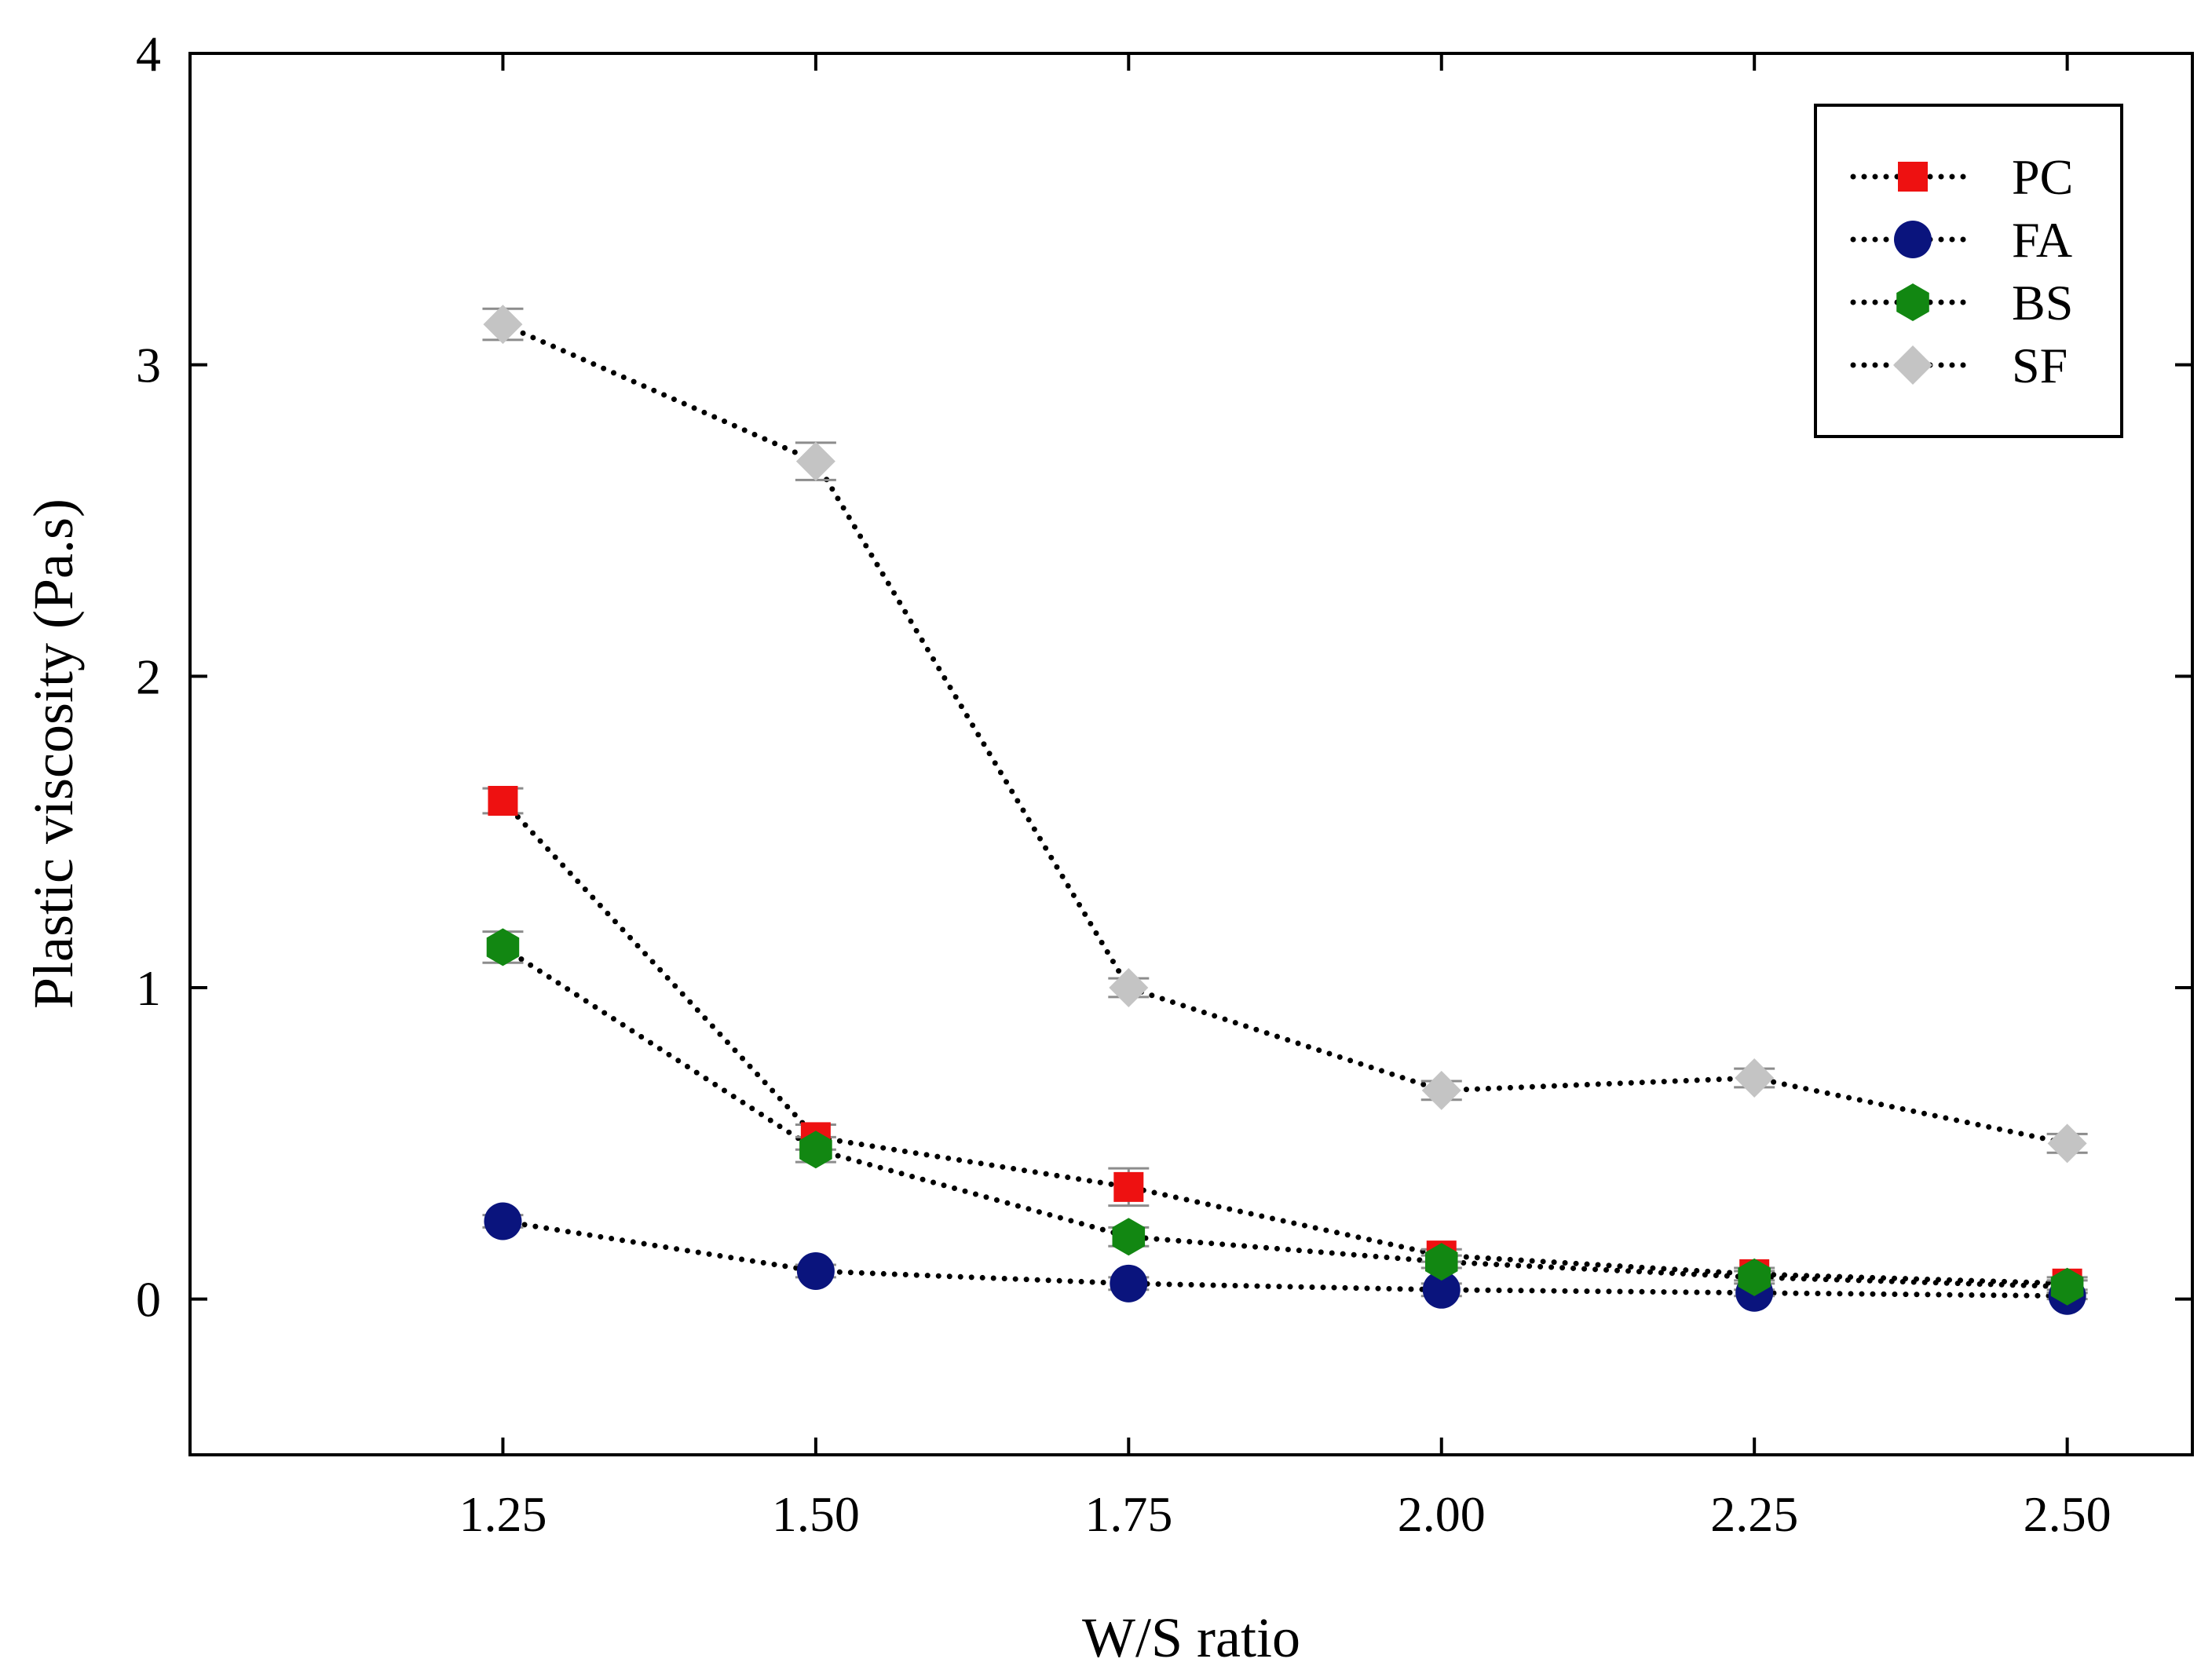  I want to click on x-tick-label: 2.50, so click(2068, 1514).